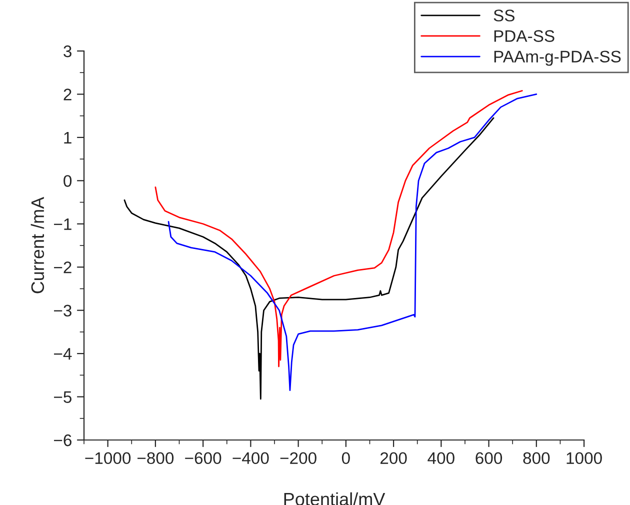  What do you see at coordinates (68, 138) in the screenshot?
I see `y-tick-label: 1` at bounding box center [68, 138].